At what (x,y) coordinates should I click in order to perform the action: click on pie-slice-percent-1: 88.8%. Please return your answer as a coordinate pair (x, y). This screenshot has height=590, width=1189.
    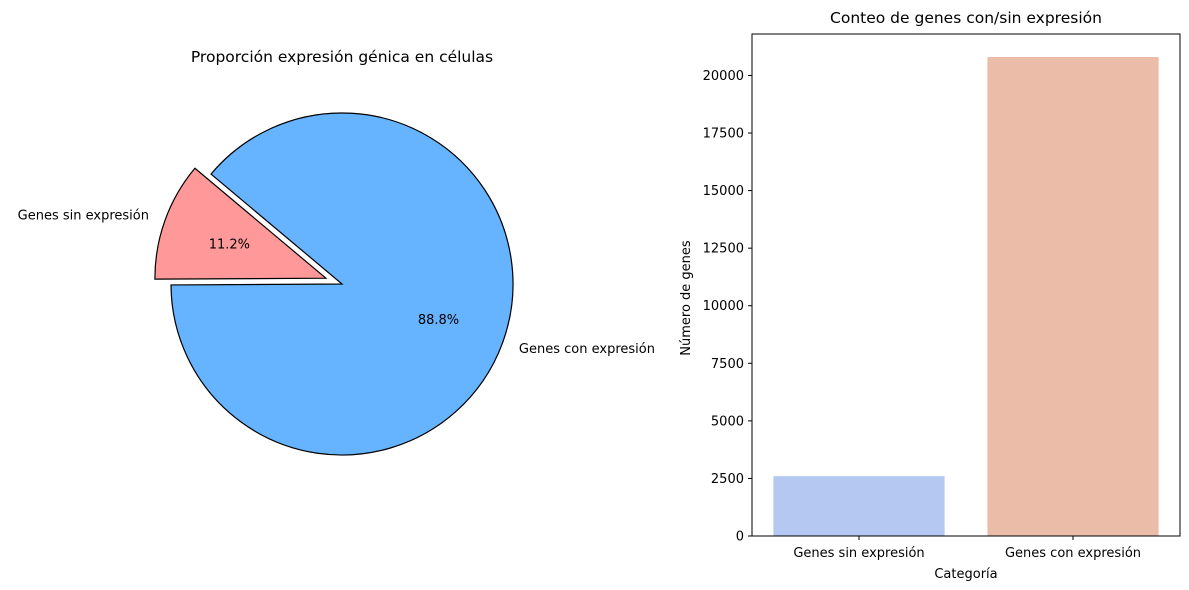
    Looking at the image, I should click on (438, 320).